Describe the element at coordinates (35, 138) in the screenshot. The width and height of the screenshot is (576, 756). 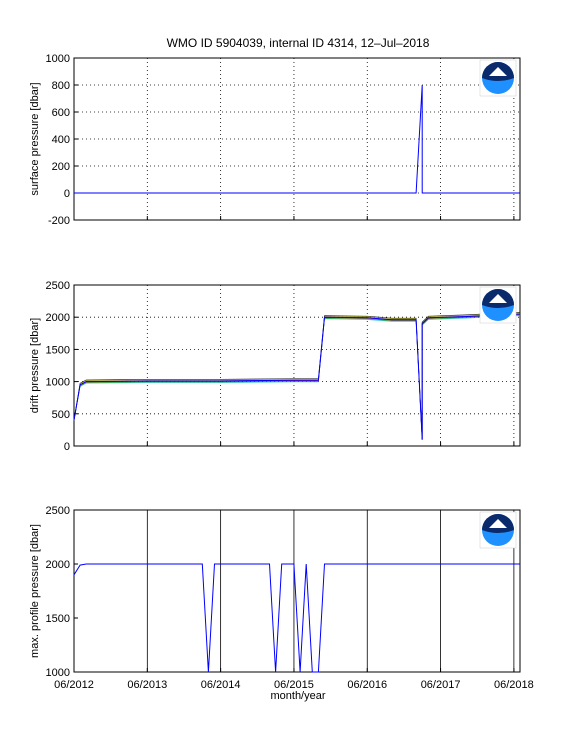
I see `y-axis-label: surface pressure [dbar]` at that location.